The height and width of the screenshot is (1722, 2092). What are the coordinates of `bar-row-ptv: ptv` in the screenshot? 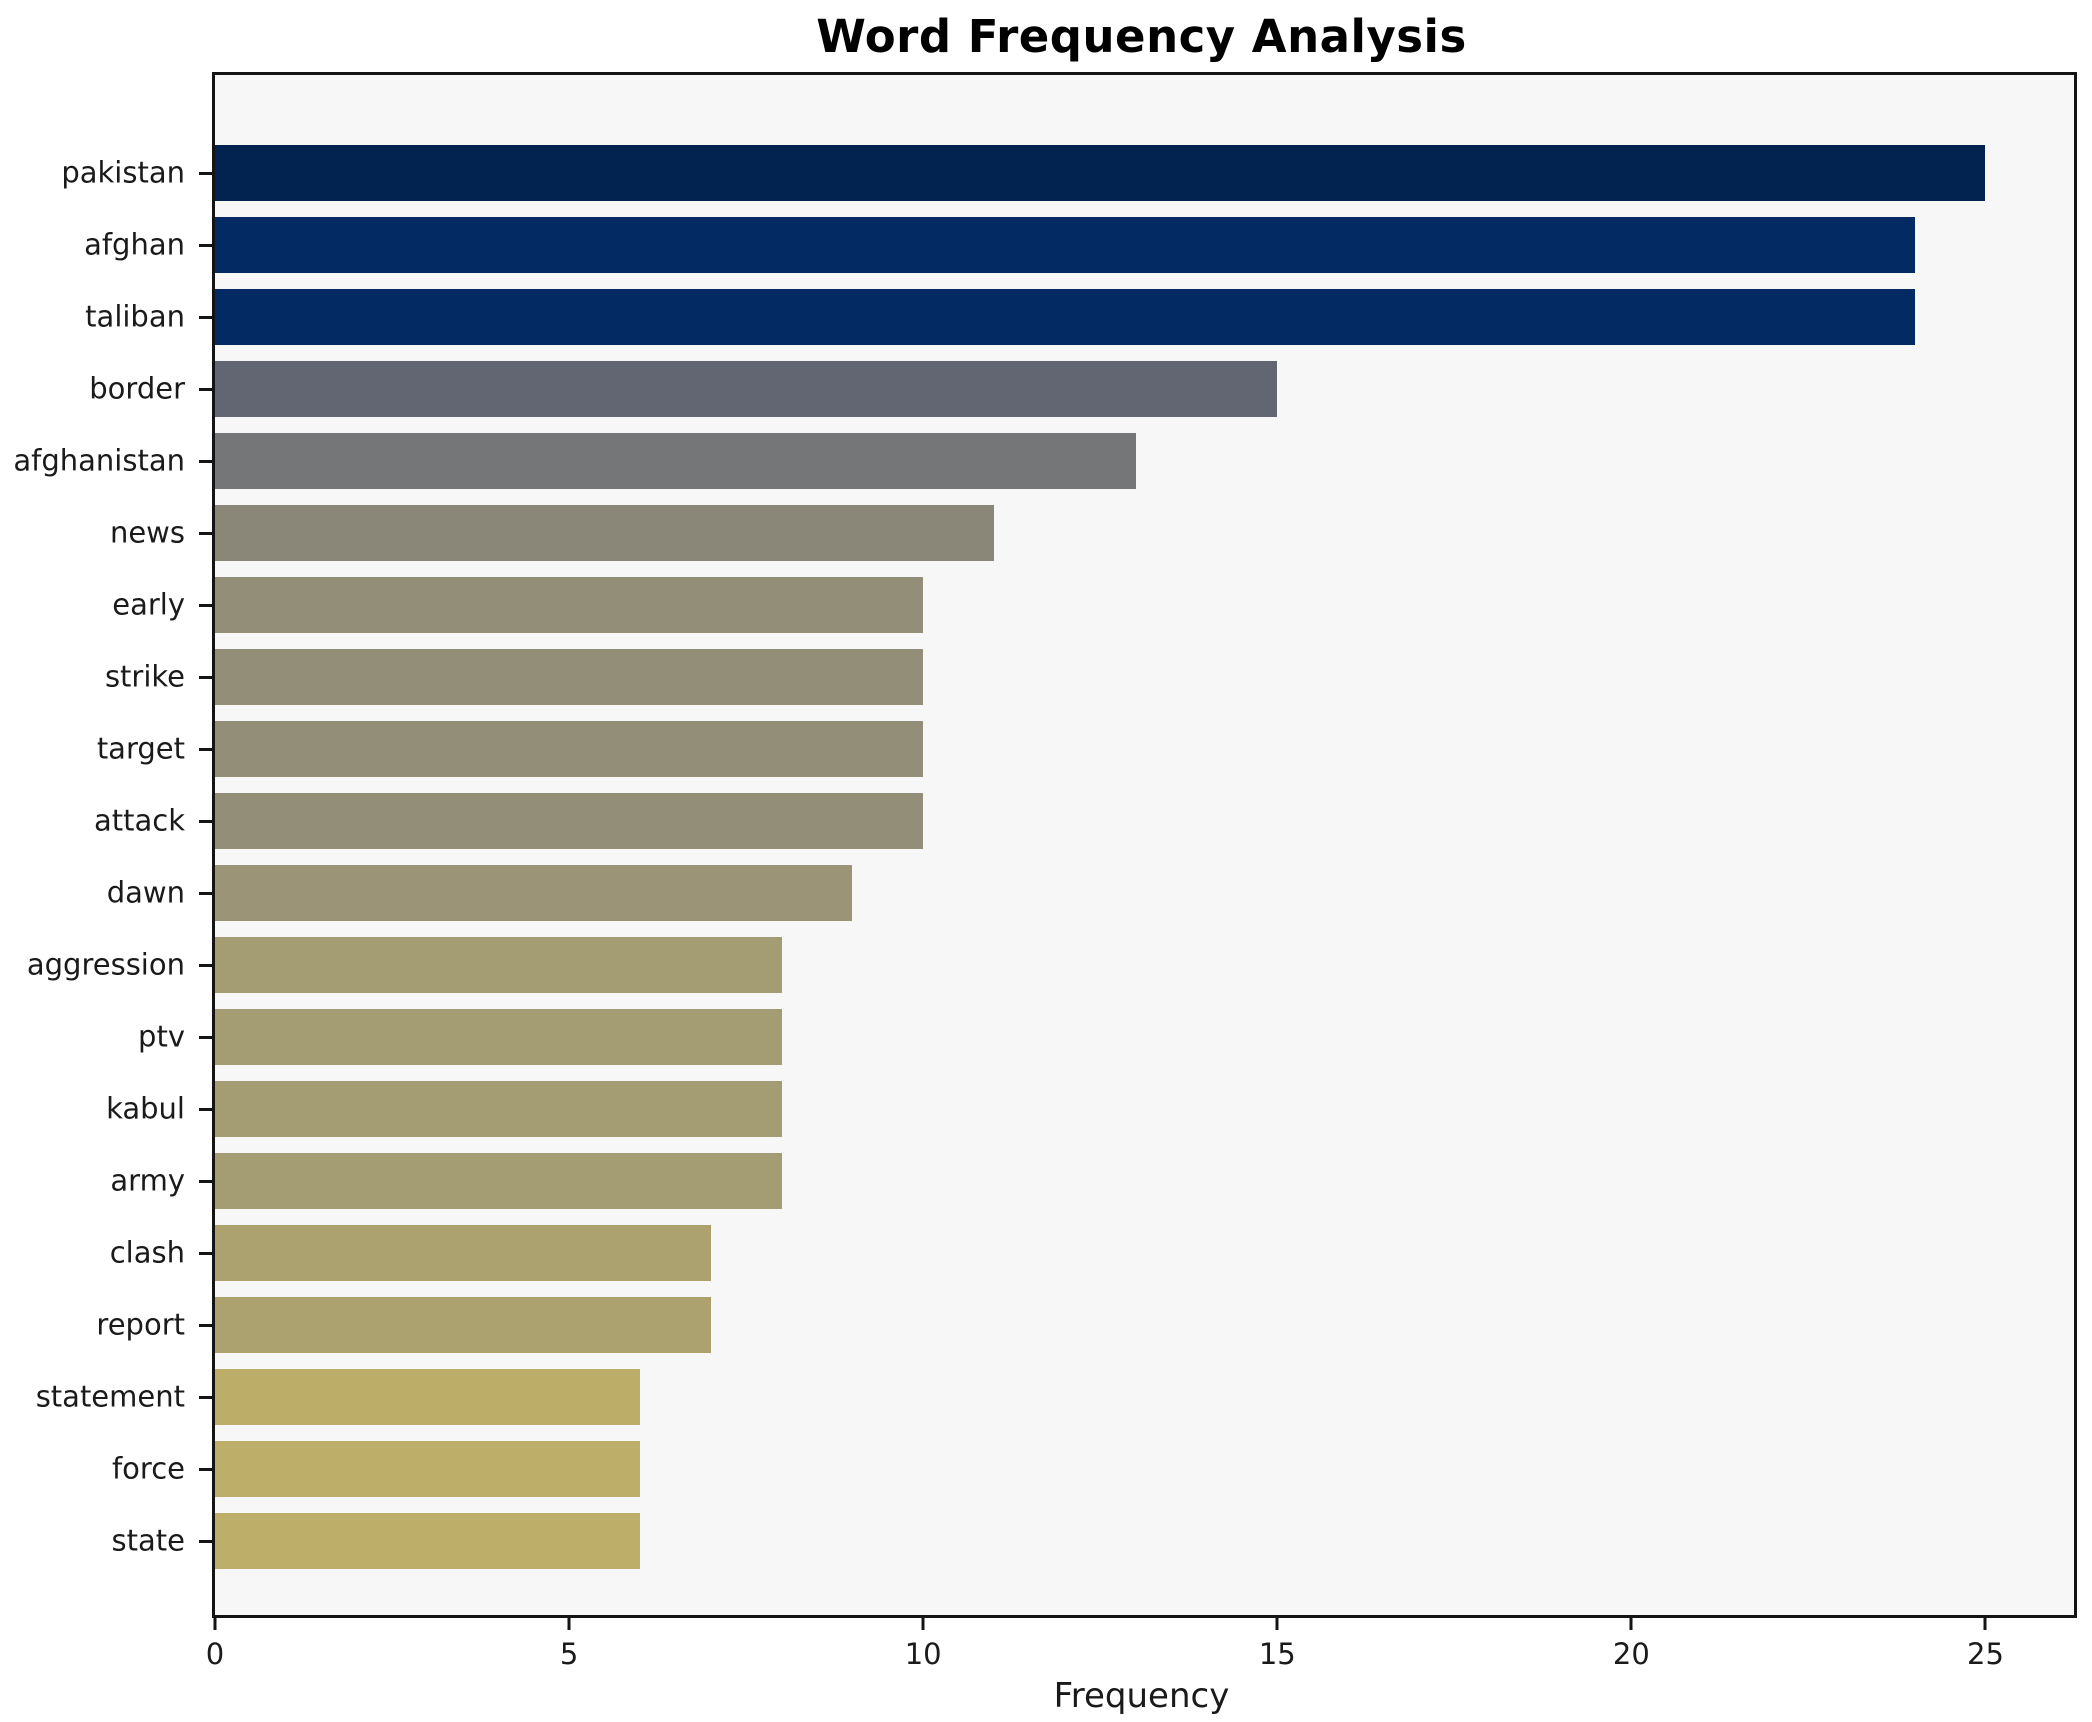 It's located at (1106, 1037).